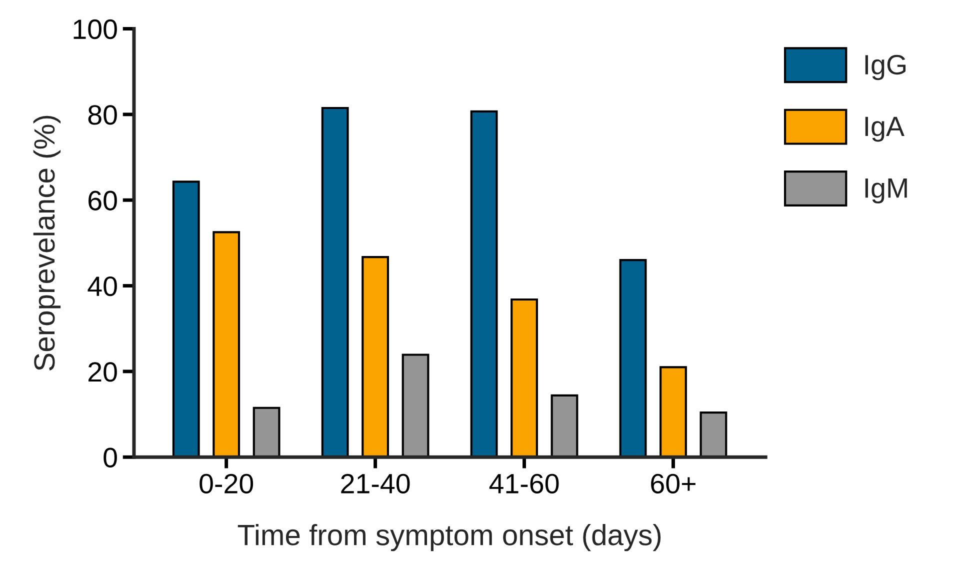  Describe the element at coordinates (375, 484) in the screenshot. I see `x-tick-label: 21-40` at that location.